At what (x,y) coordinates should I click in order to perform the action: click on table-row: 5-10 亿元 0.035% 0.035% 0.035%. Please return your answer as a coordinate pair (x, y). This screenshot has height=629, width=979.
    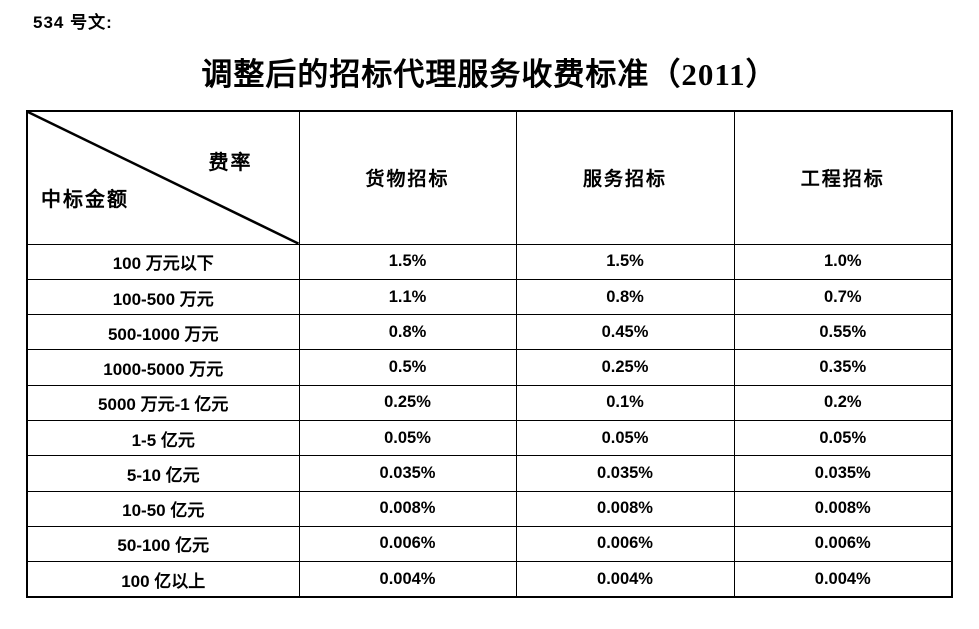
    Looking at the image, I should click on (489, 473).